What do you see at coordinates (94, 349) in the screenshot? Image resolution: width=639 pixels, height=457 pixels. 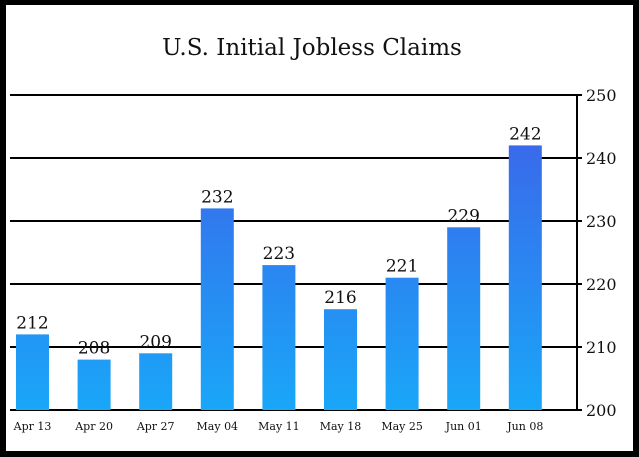 I see `data-label-apr-20: 208` at bounding box center [94, 349].